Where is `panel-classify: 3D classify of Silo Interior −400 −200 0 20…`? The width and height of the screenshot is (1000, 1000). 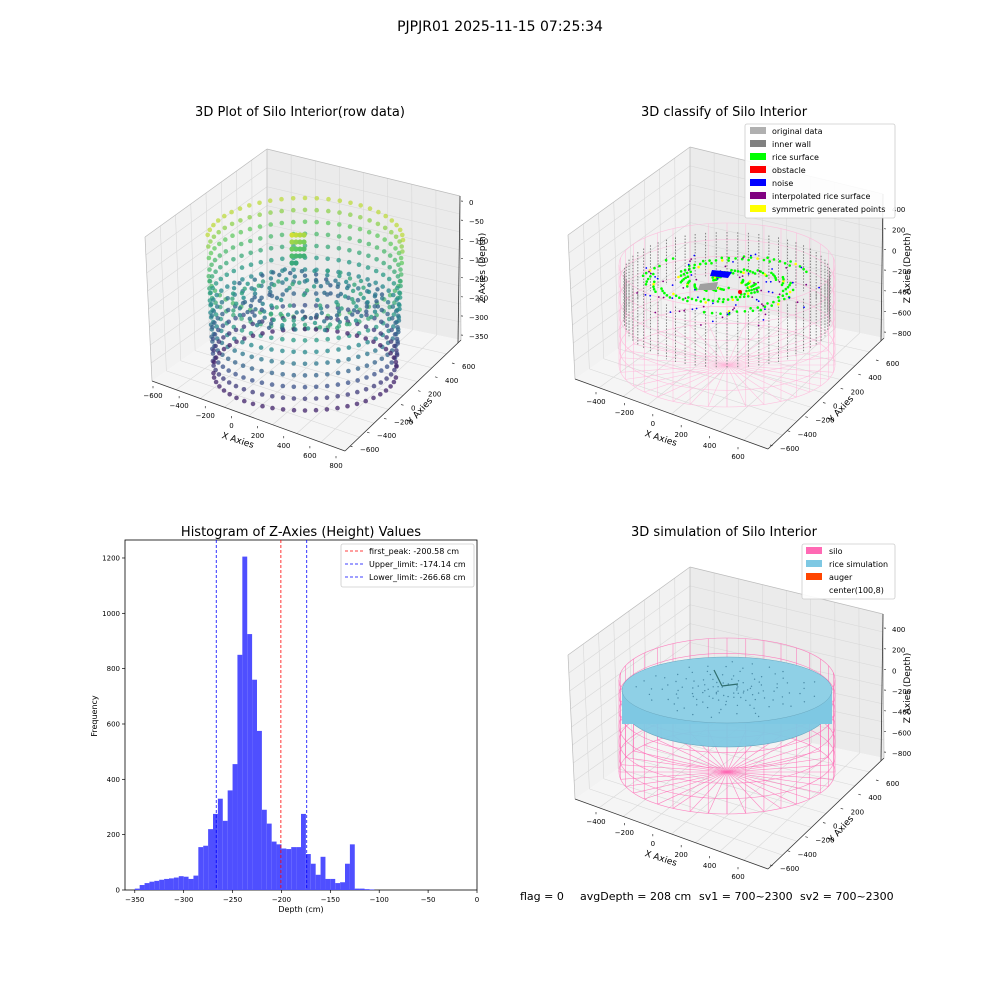 panel-classify: 3D classify of Silo Interior −400 −200 0 20… is located at coordinates (740, 283).